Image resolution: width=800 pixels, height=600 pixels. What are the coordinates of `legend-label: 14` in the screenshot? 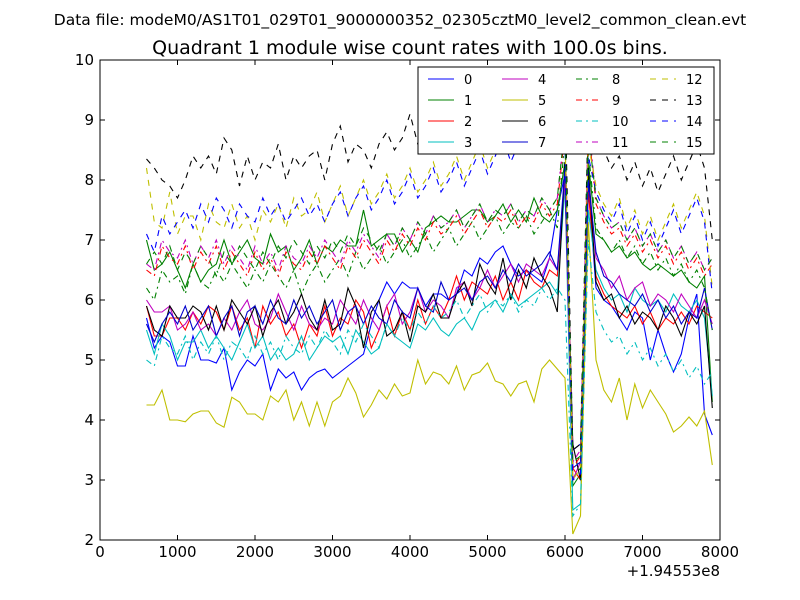 It's located at (694, 122).